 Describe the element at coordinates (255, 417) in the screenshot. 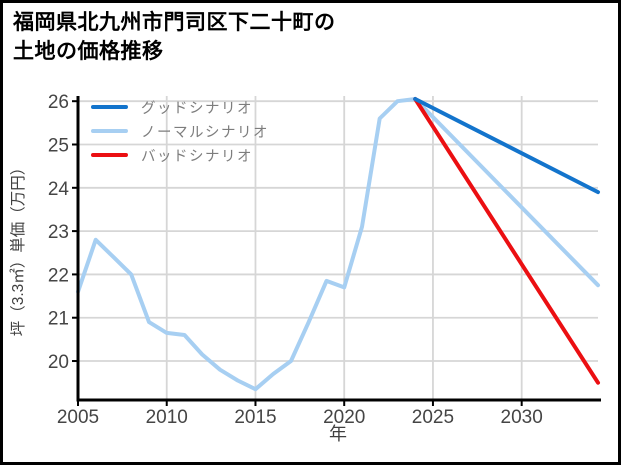

I see `x-tick-label-2015: 2015` at that location.